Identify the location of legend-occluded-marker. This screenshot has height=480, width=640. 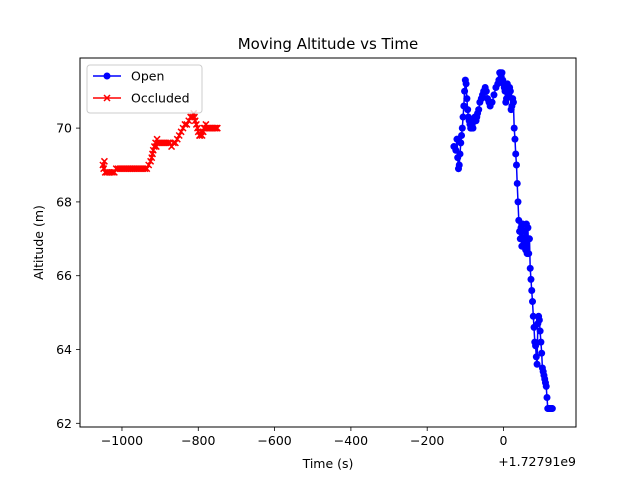
(107, 98).